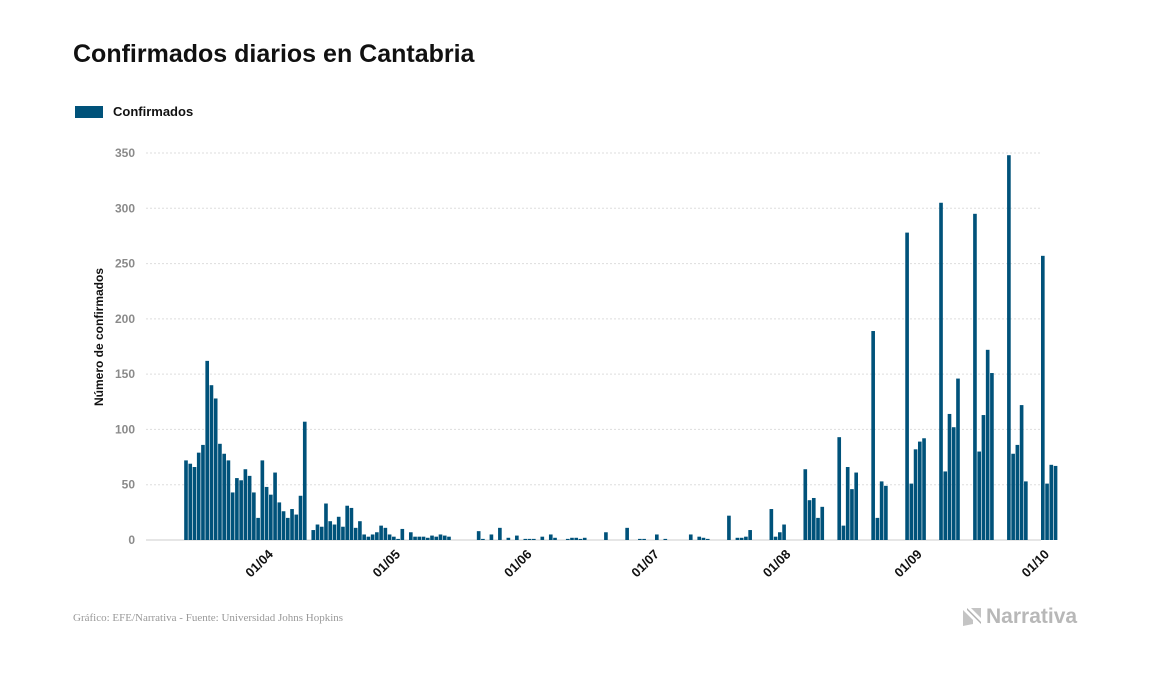 The width and height of the screenshot is (1157, 674). I want to click on y-tick-label: 350, so click(125, 153).